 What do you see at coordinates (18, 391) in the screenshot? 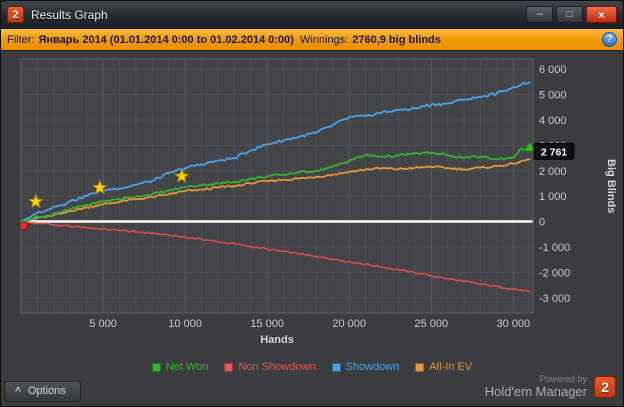
I see `chevron-up-icon: ^` at bounding box center [18, 391].